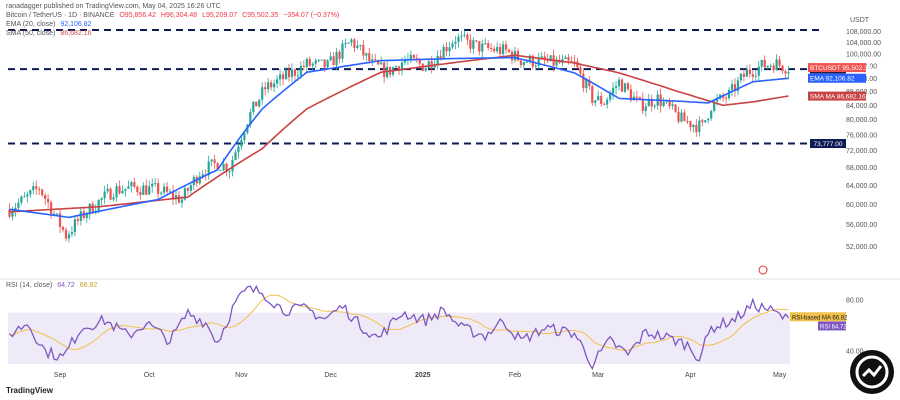 This screenshot has width=900, height=400. What do you see at coordinates (855, 300) in the screenshot?
I see `rsi-tick-label: 80.00` at bounding box center [855, 300].